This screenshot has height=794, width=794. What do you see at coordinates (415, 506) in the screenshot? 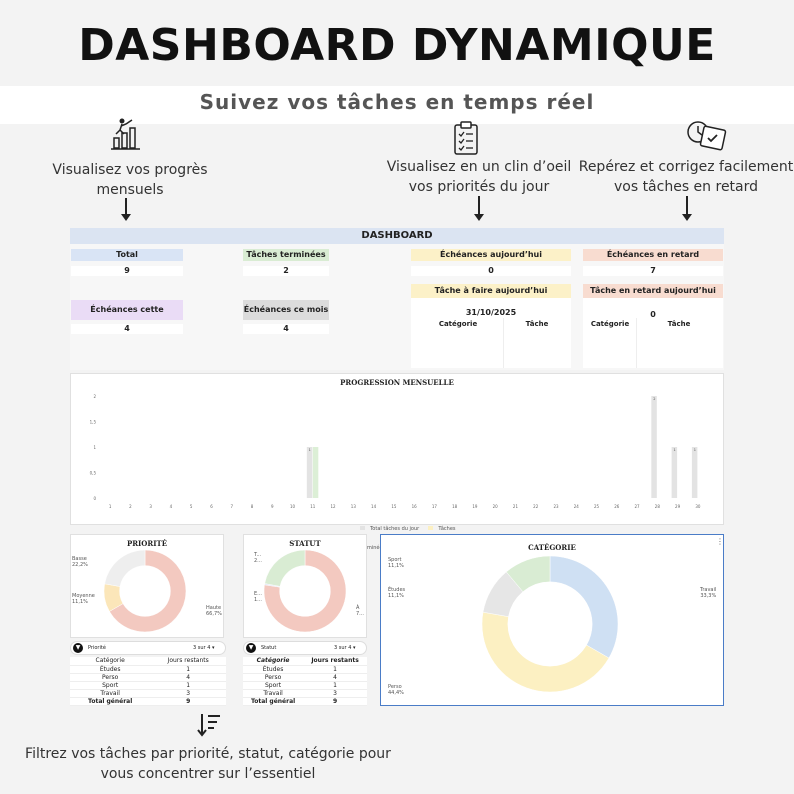
I see `x-tick-label: 16` at bounding box center [415, 506].